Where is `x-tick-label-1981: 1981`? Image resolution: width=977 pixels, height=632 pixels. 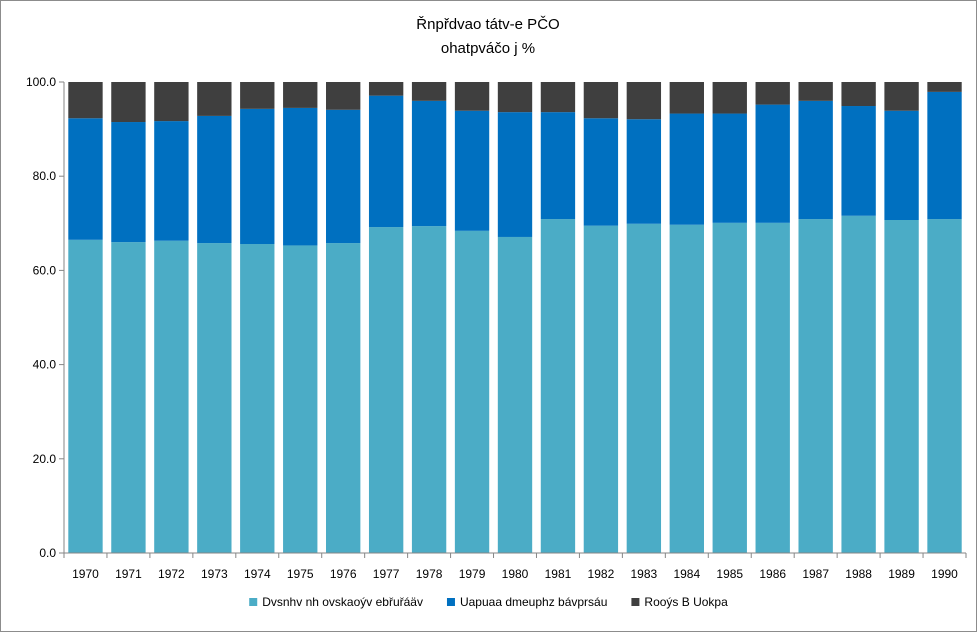
x-tick-label-1981: 1981 is located at coordinates (558, 574).